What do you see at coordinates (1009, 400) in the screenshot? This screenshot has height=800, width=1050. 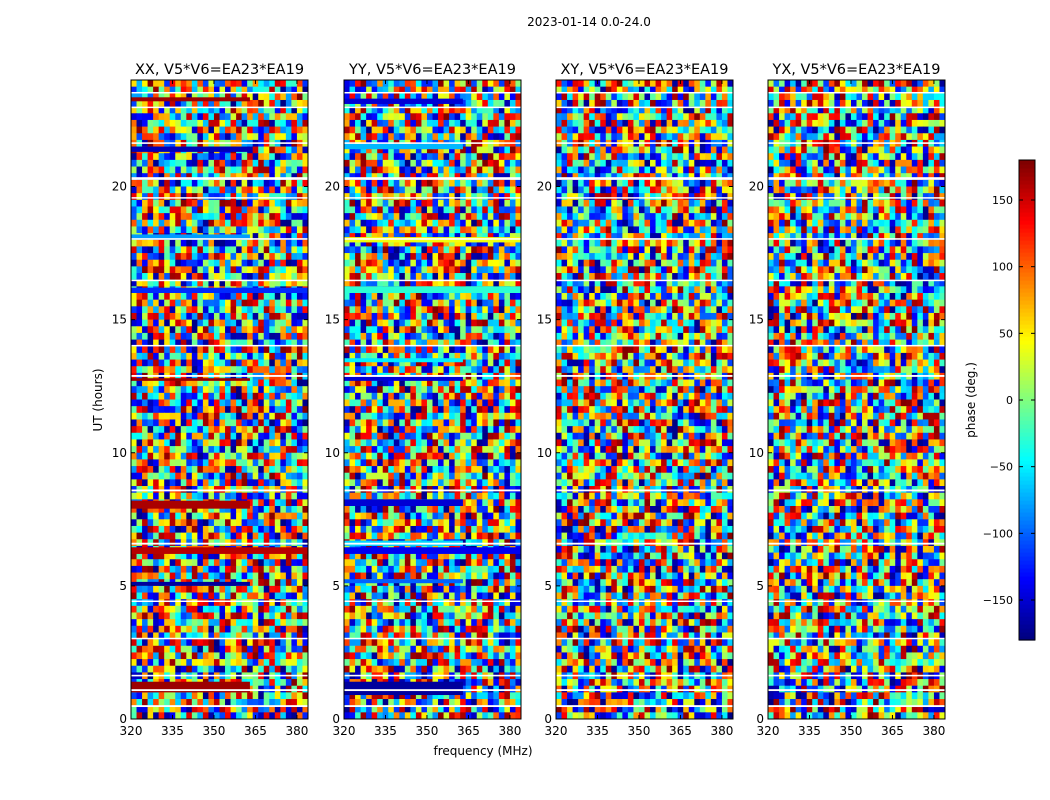 I see `colorbar-tick-label: 0` at bounding box center [1009, 400].